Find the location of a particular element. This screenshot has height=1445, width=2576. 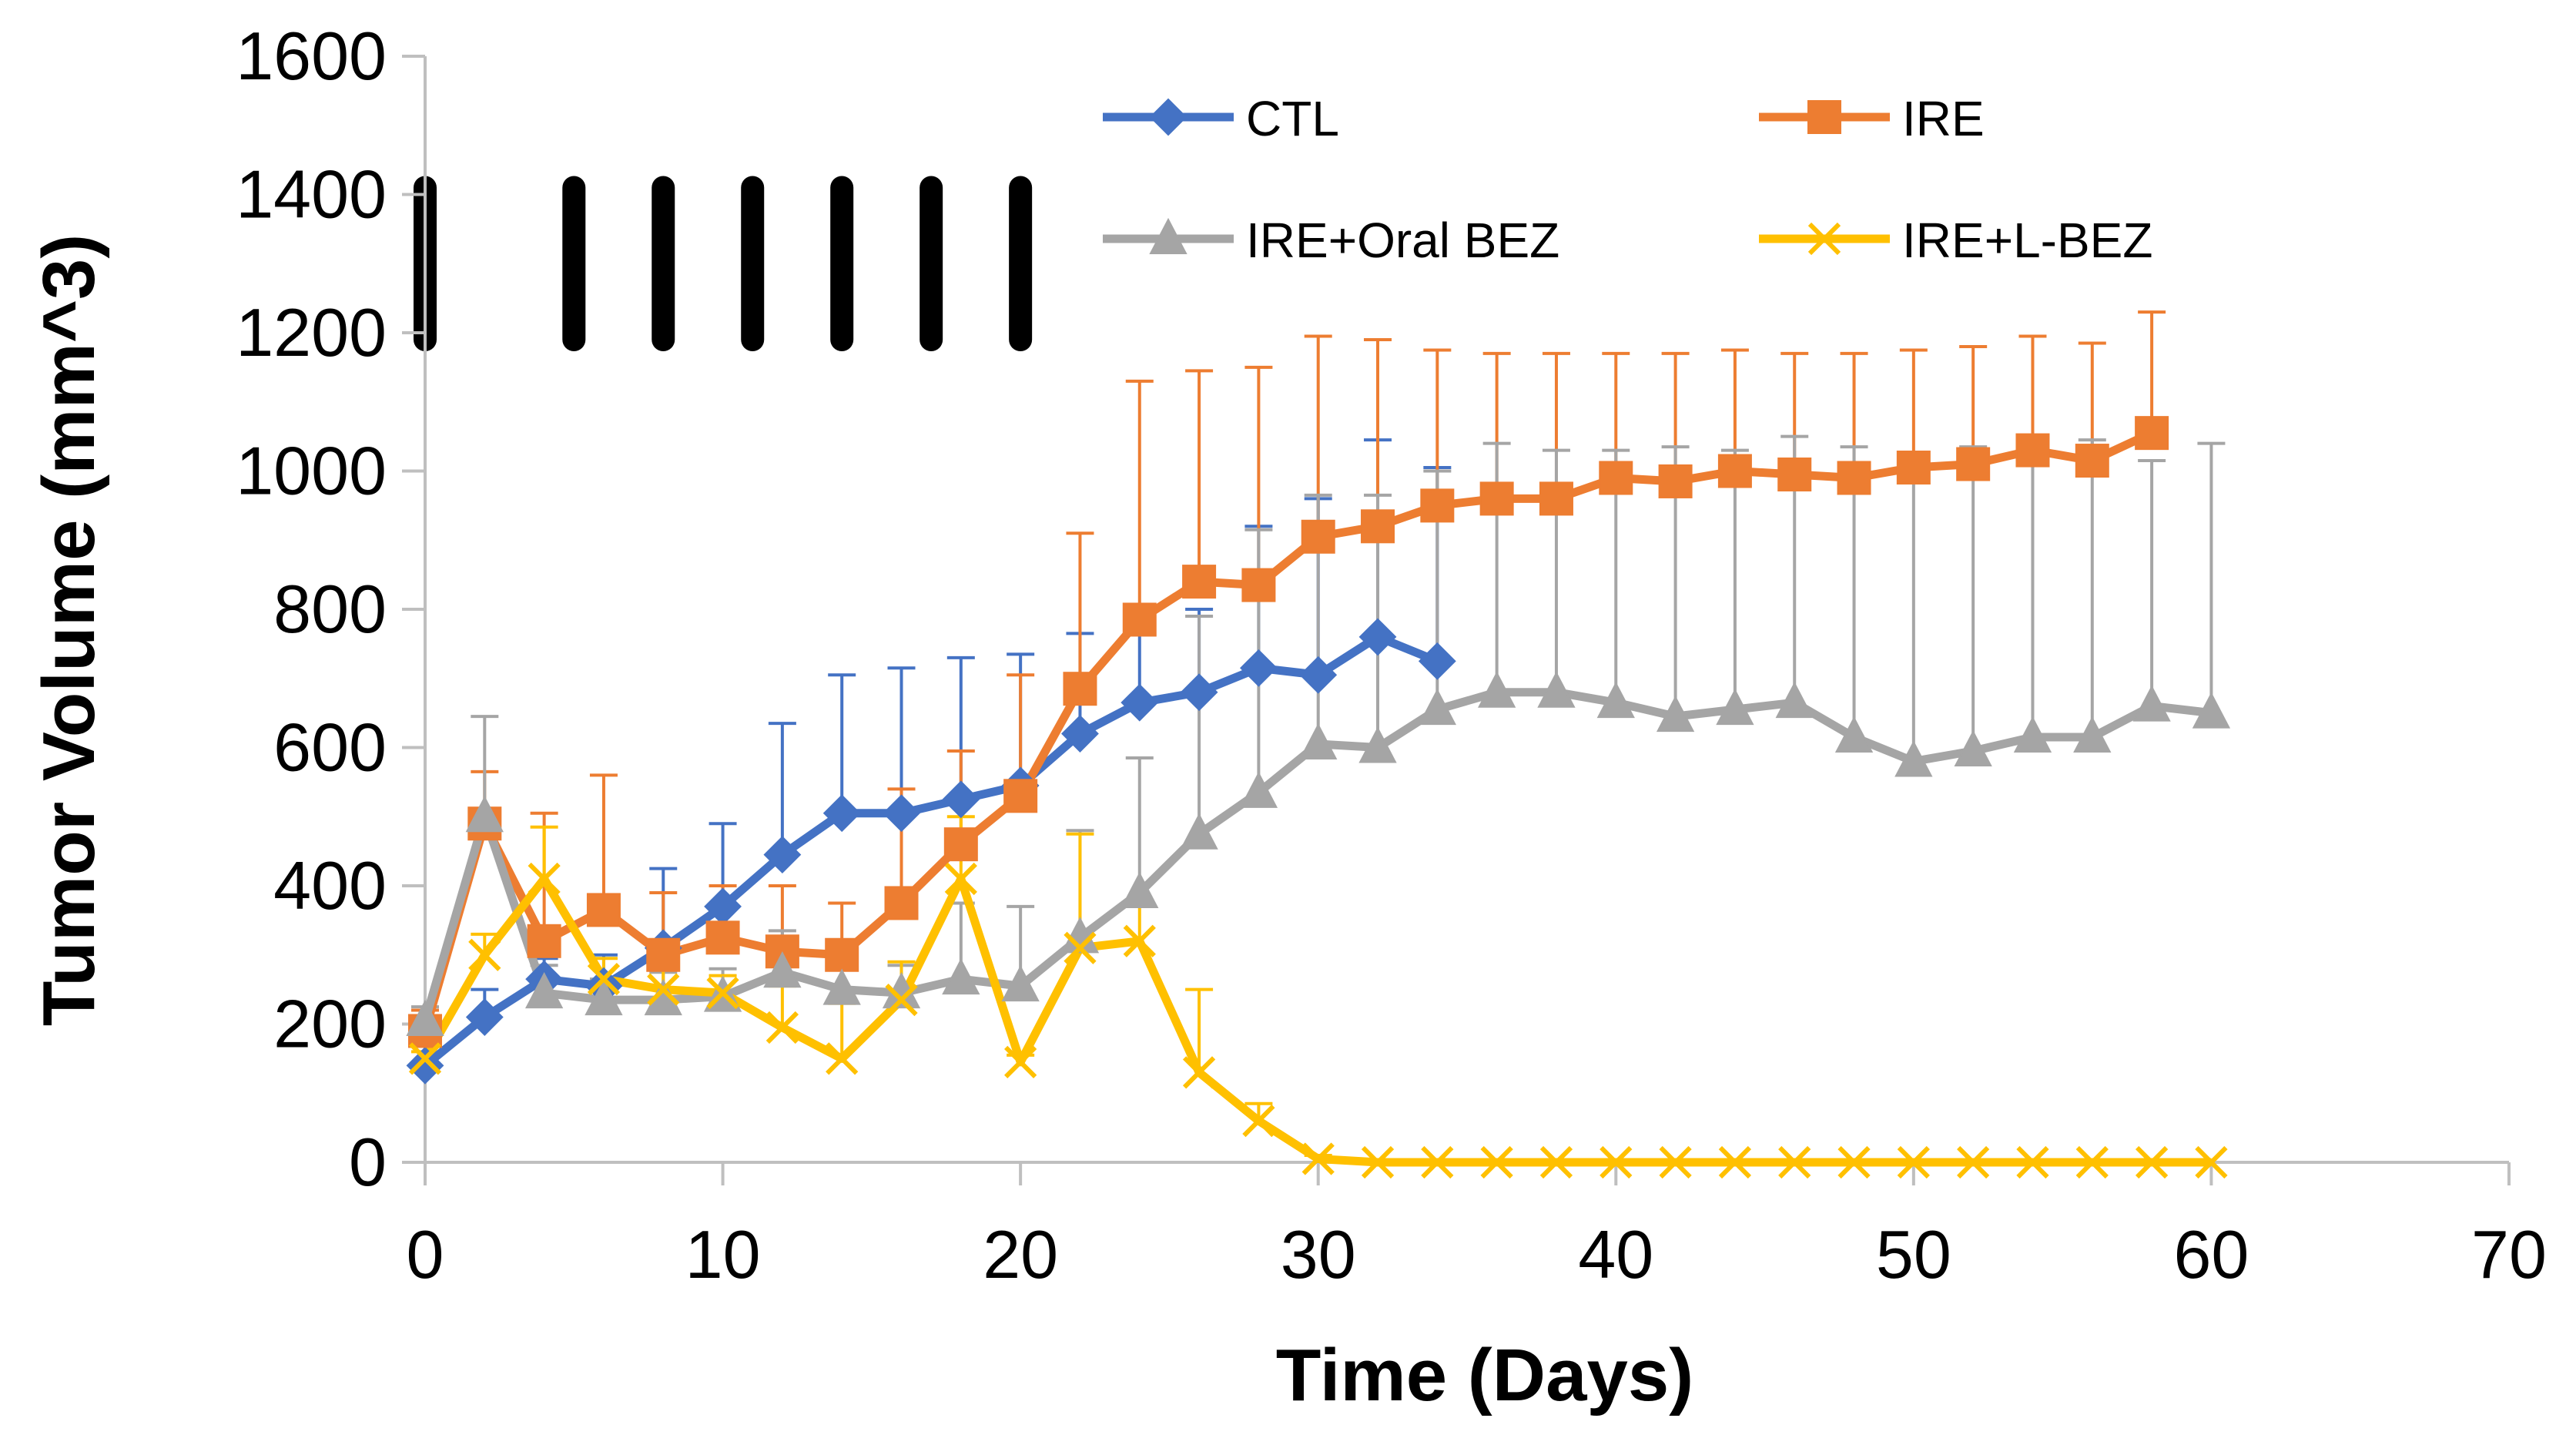

x-tick-label: 70 is located at coordinates (2509, 1254).